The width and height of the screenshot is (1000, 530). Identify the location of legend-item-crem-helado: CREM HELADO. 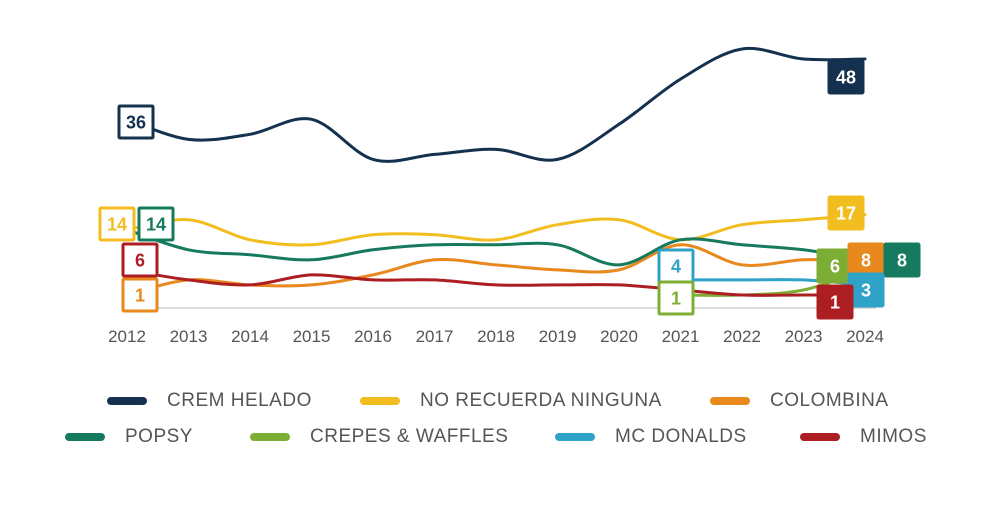
(209, 401).